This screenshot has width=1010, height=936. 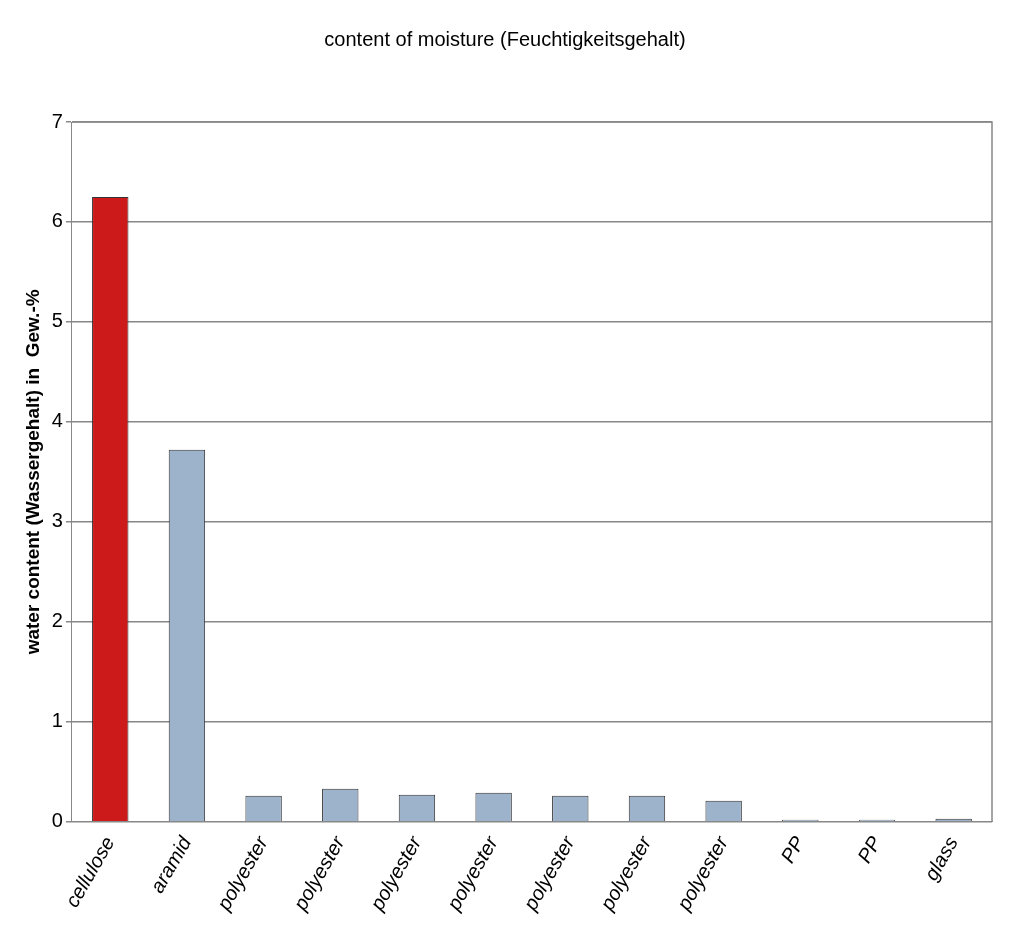 What do you see at coordinates (57, 420) in the screenshot?
I see `y-tick-label: 4` at bounding box center [57, 420].